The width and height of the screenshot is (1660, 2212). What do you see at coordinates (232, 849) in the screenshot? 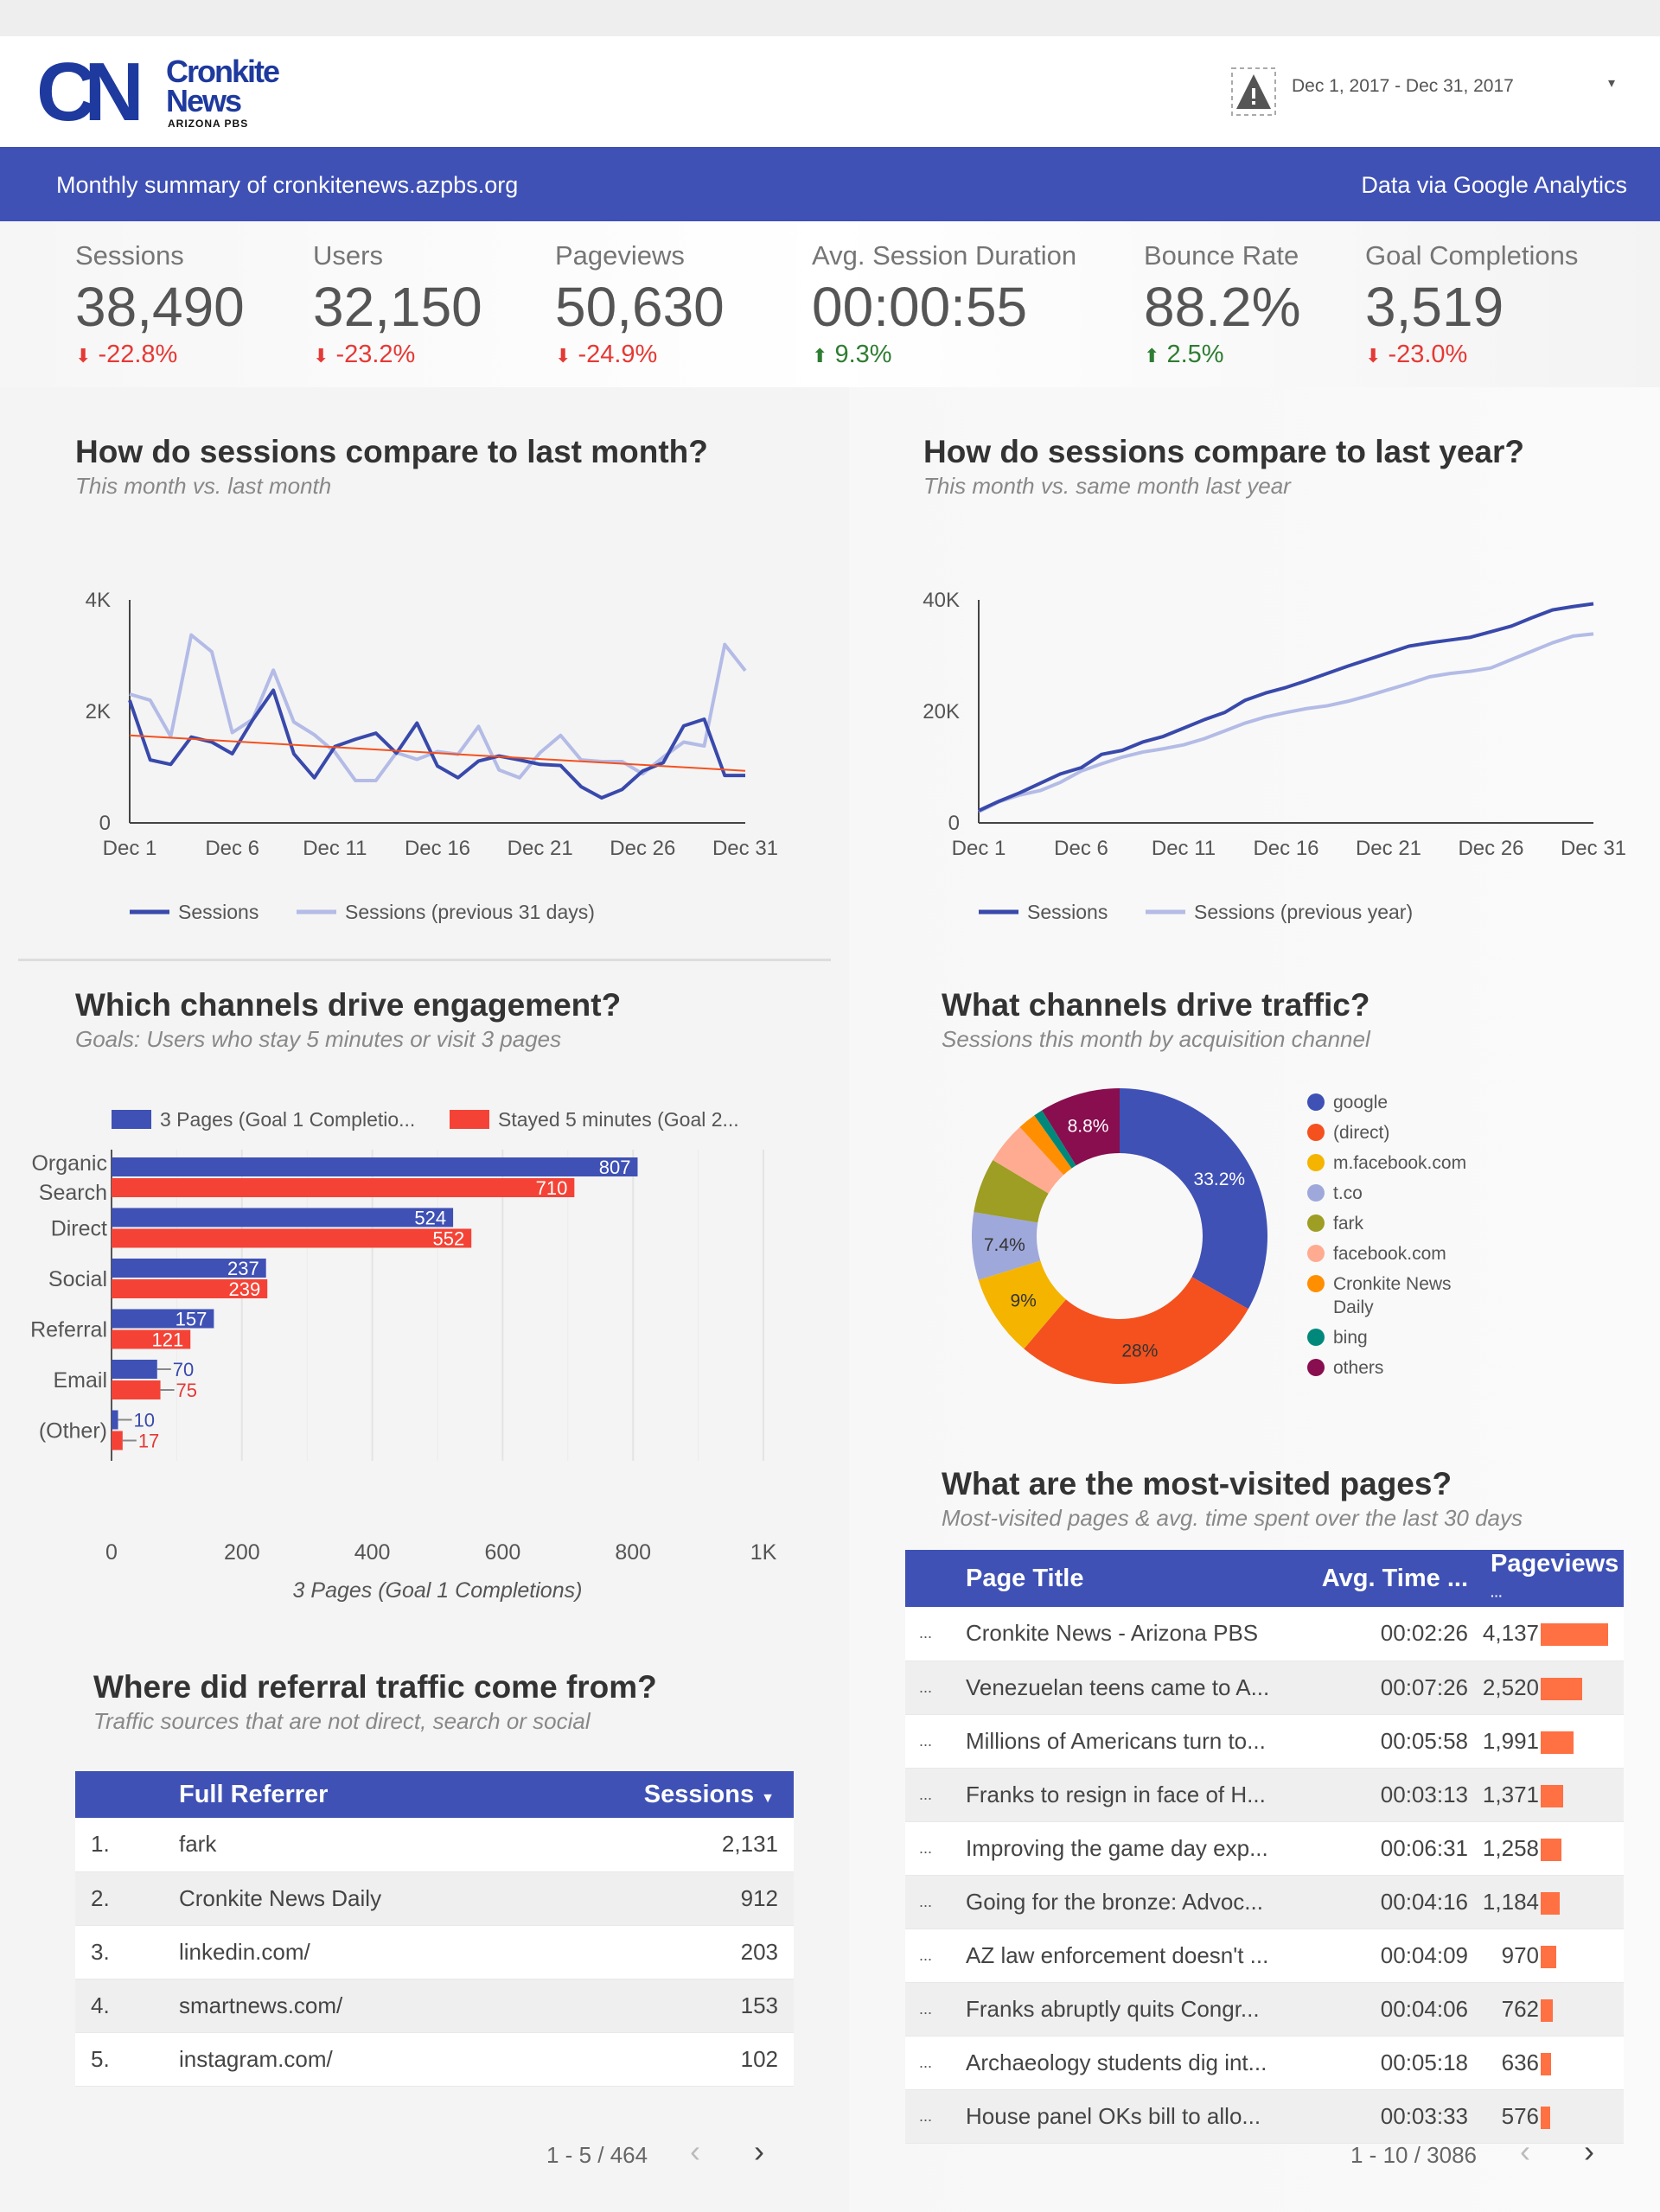
I see `x-tick-label: Dec 6` at bounding box center [232, 849].